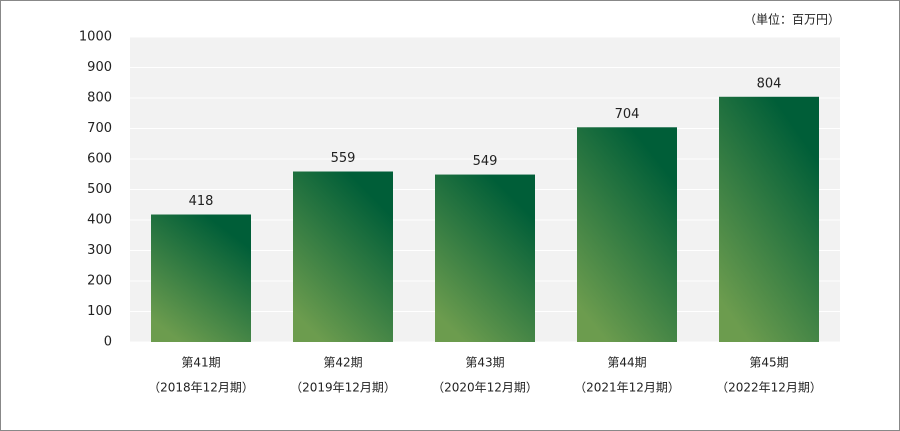 The width and height of the screenshot is (900, 431). I want to click on value-label: 418, so click(201, 201).